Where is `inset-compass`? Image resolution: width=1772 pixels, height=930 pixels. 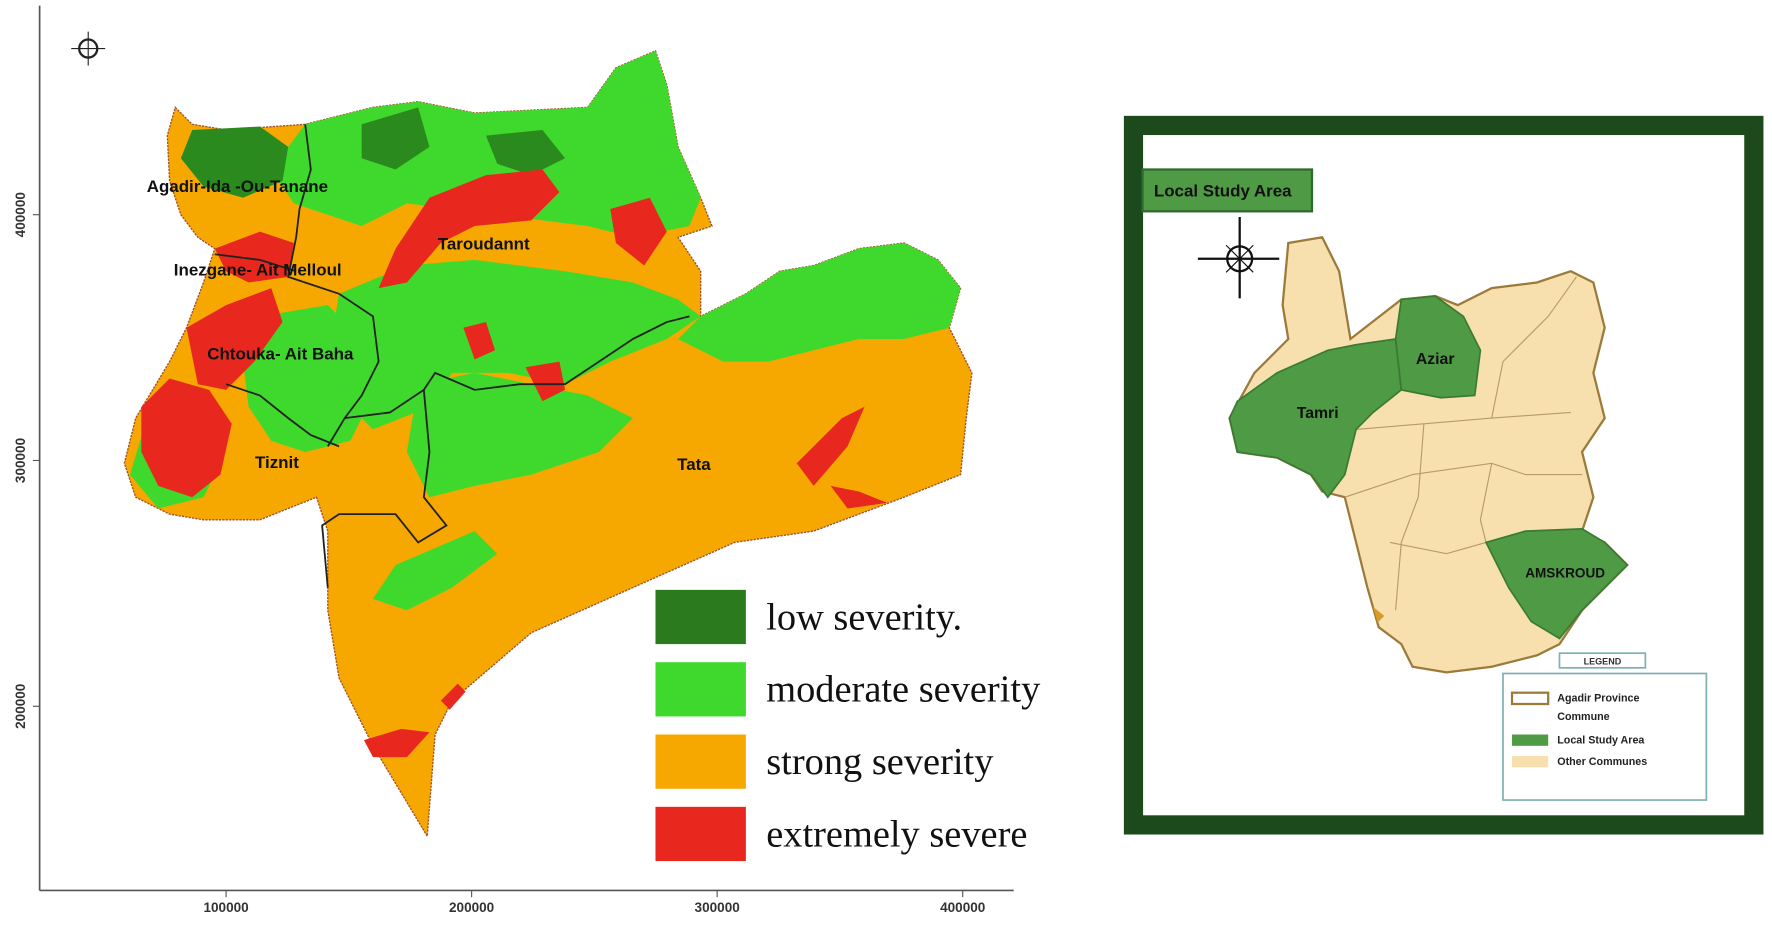 inset-compass is located at coordinates (1238, 257).